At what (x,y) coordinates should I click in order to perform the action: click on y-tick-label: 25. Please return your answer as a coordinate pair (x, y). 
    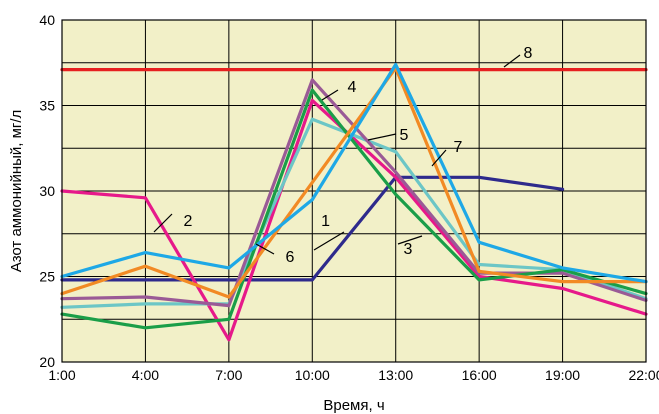
    Looking at the image, I should click on (47, 277).